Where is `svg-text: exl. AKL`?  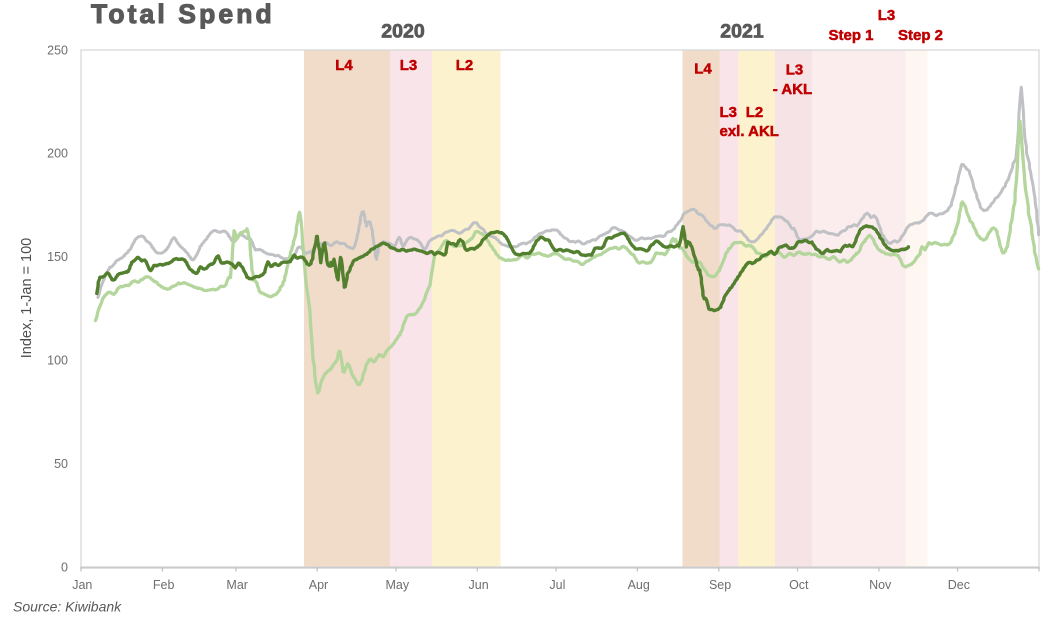 svg-text: exl. AKL is located at coordinates (749, 131).